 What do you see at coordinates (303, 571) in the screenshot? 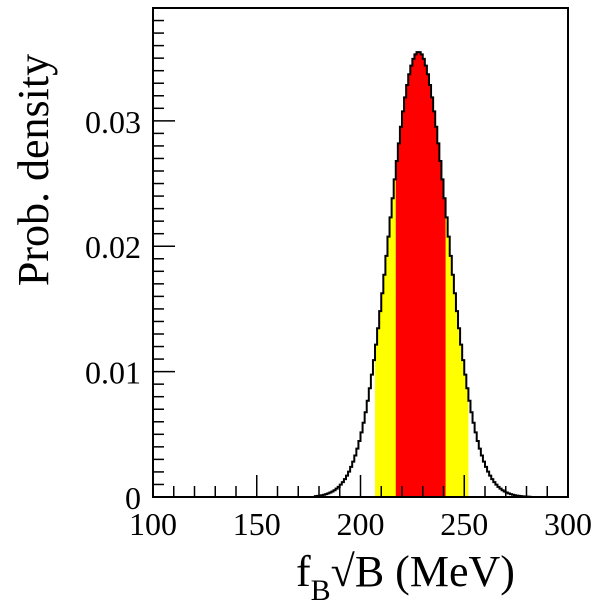
I see `x-axis-title-f: f` at bounding box center [303, 571].